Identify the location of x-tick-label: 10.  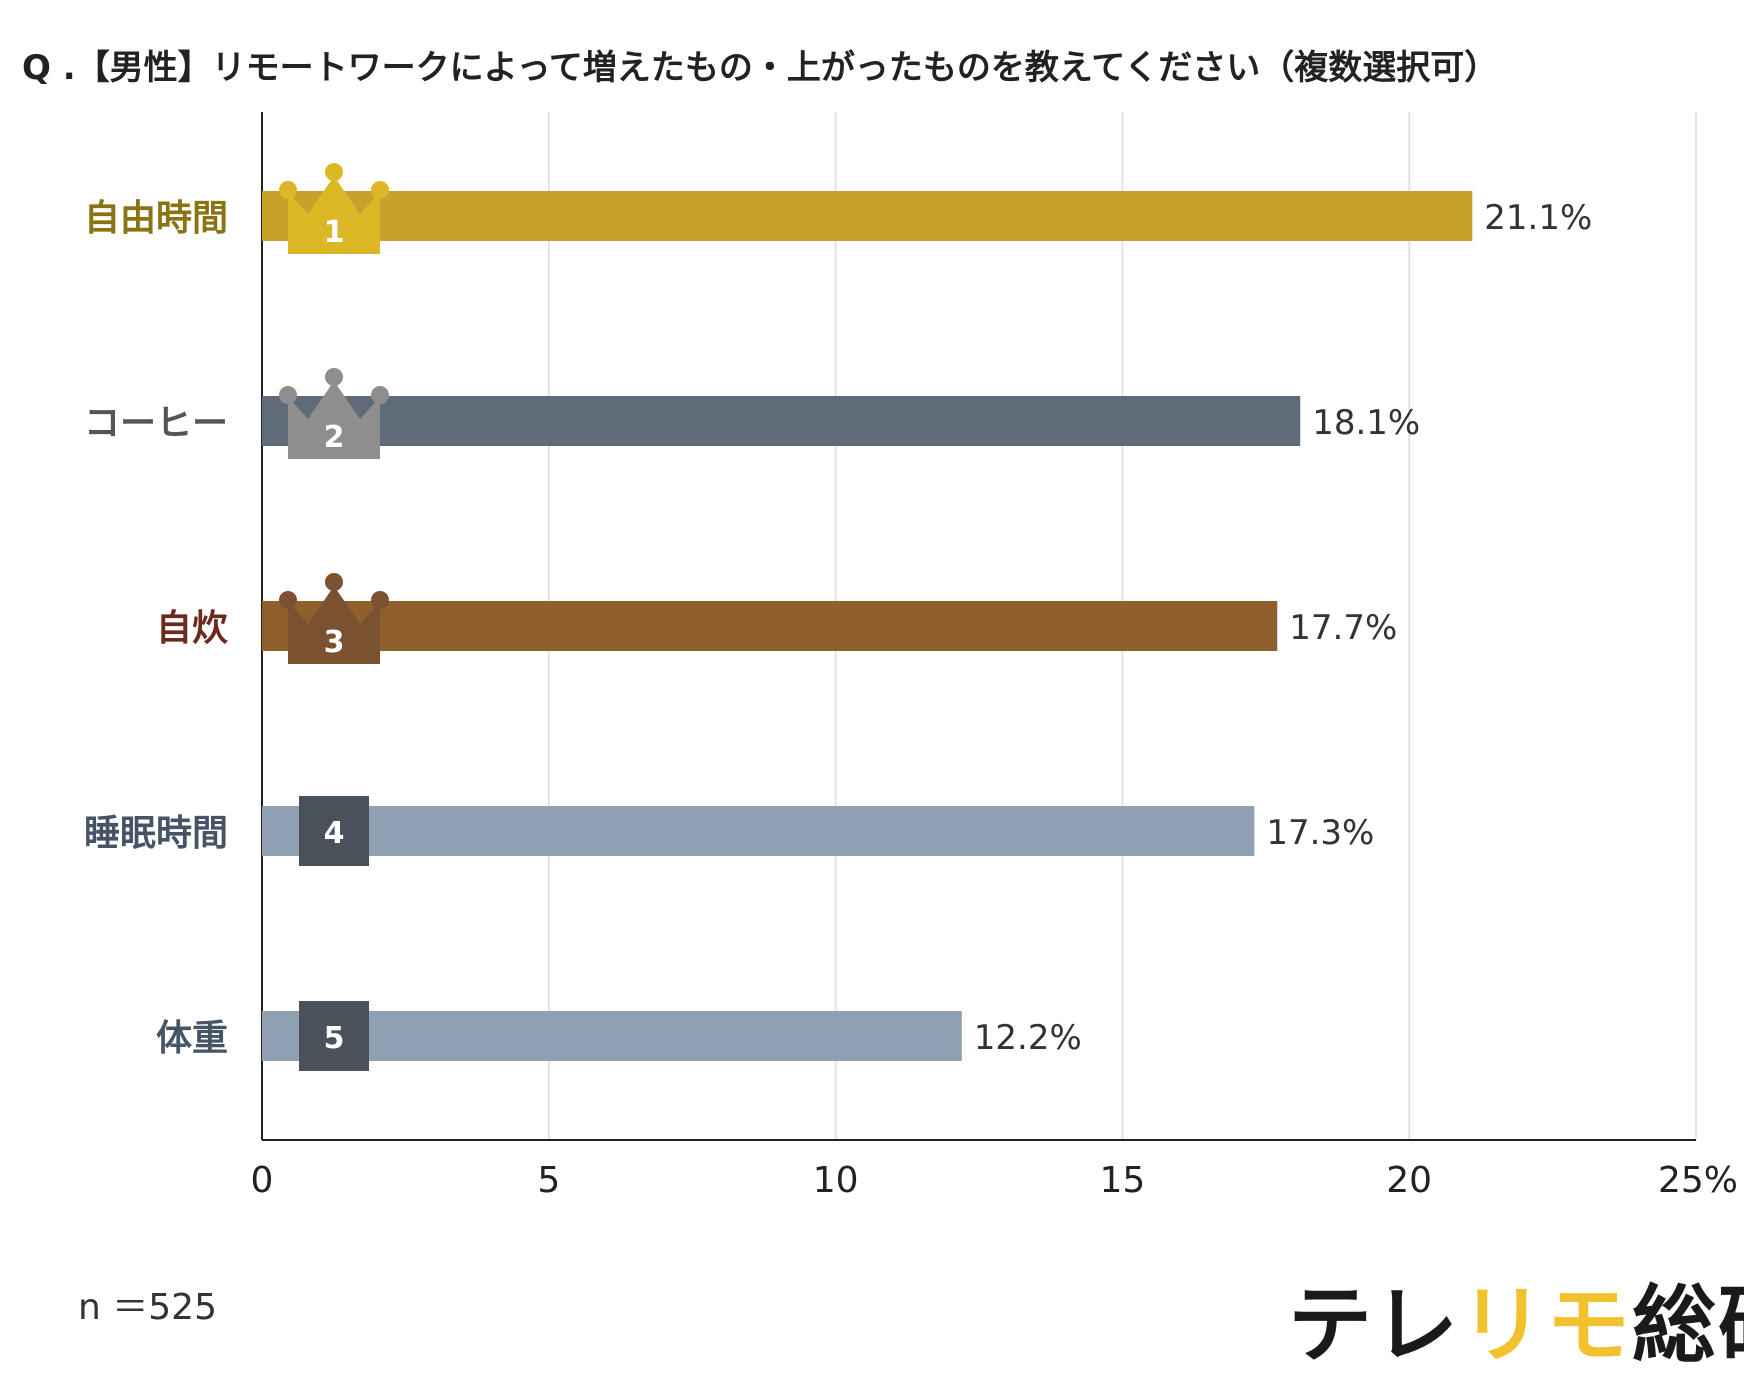
(836, 1180).